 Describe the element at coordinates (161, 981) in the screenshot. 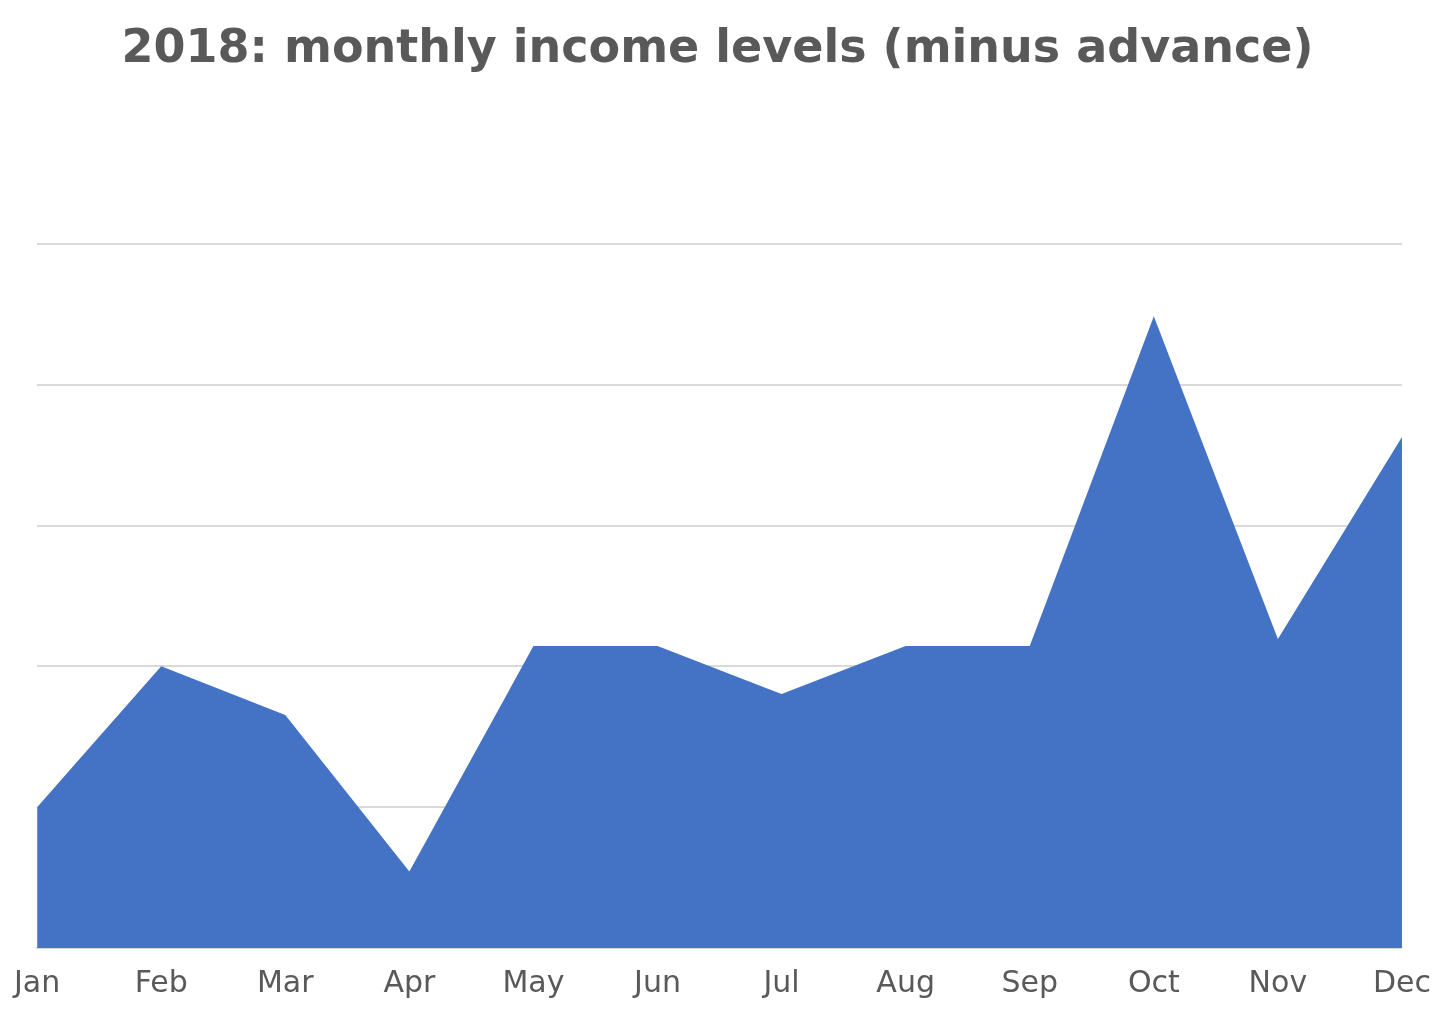

I see `x-tick-label: Feb` at that location.